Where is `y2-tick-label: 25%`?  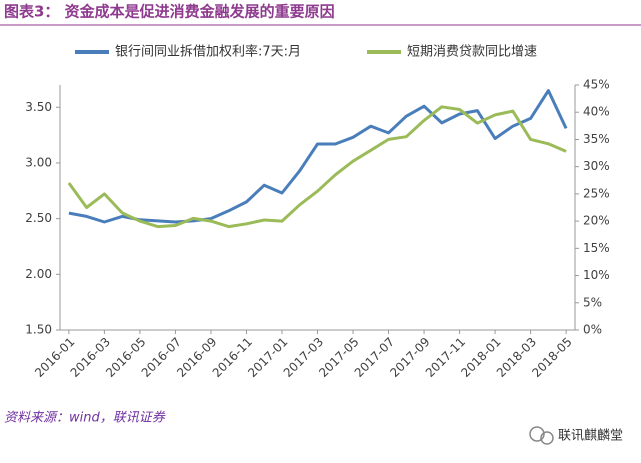 y2-tick-label: 25% is located at coordinates (596, 193).